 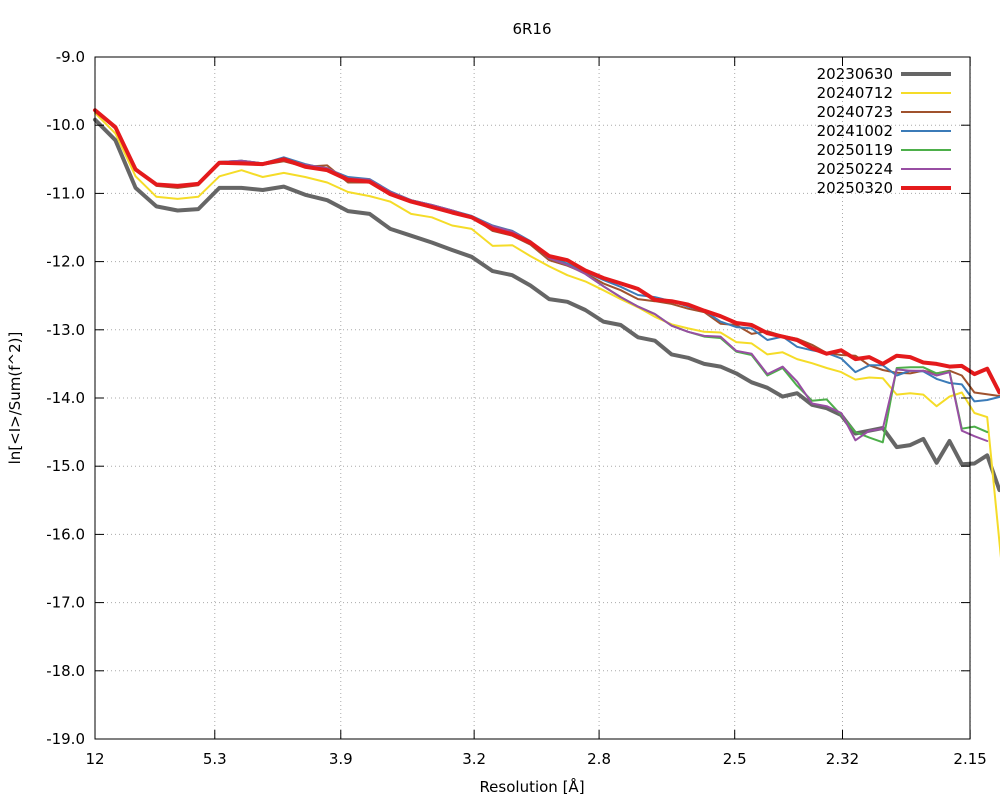 What do you see at coordinates (341, 759) in the screenshot?
I see `x-tick-label: 3.9` at bounding box center [341, 759].